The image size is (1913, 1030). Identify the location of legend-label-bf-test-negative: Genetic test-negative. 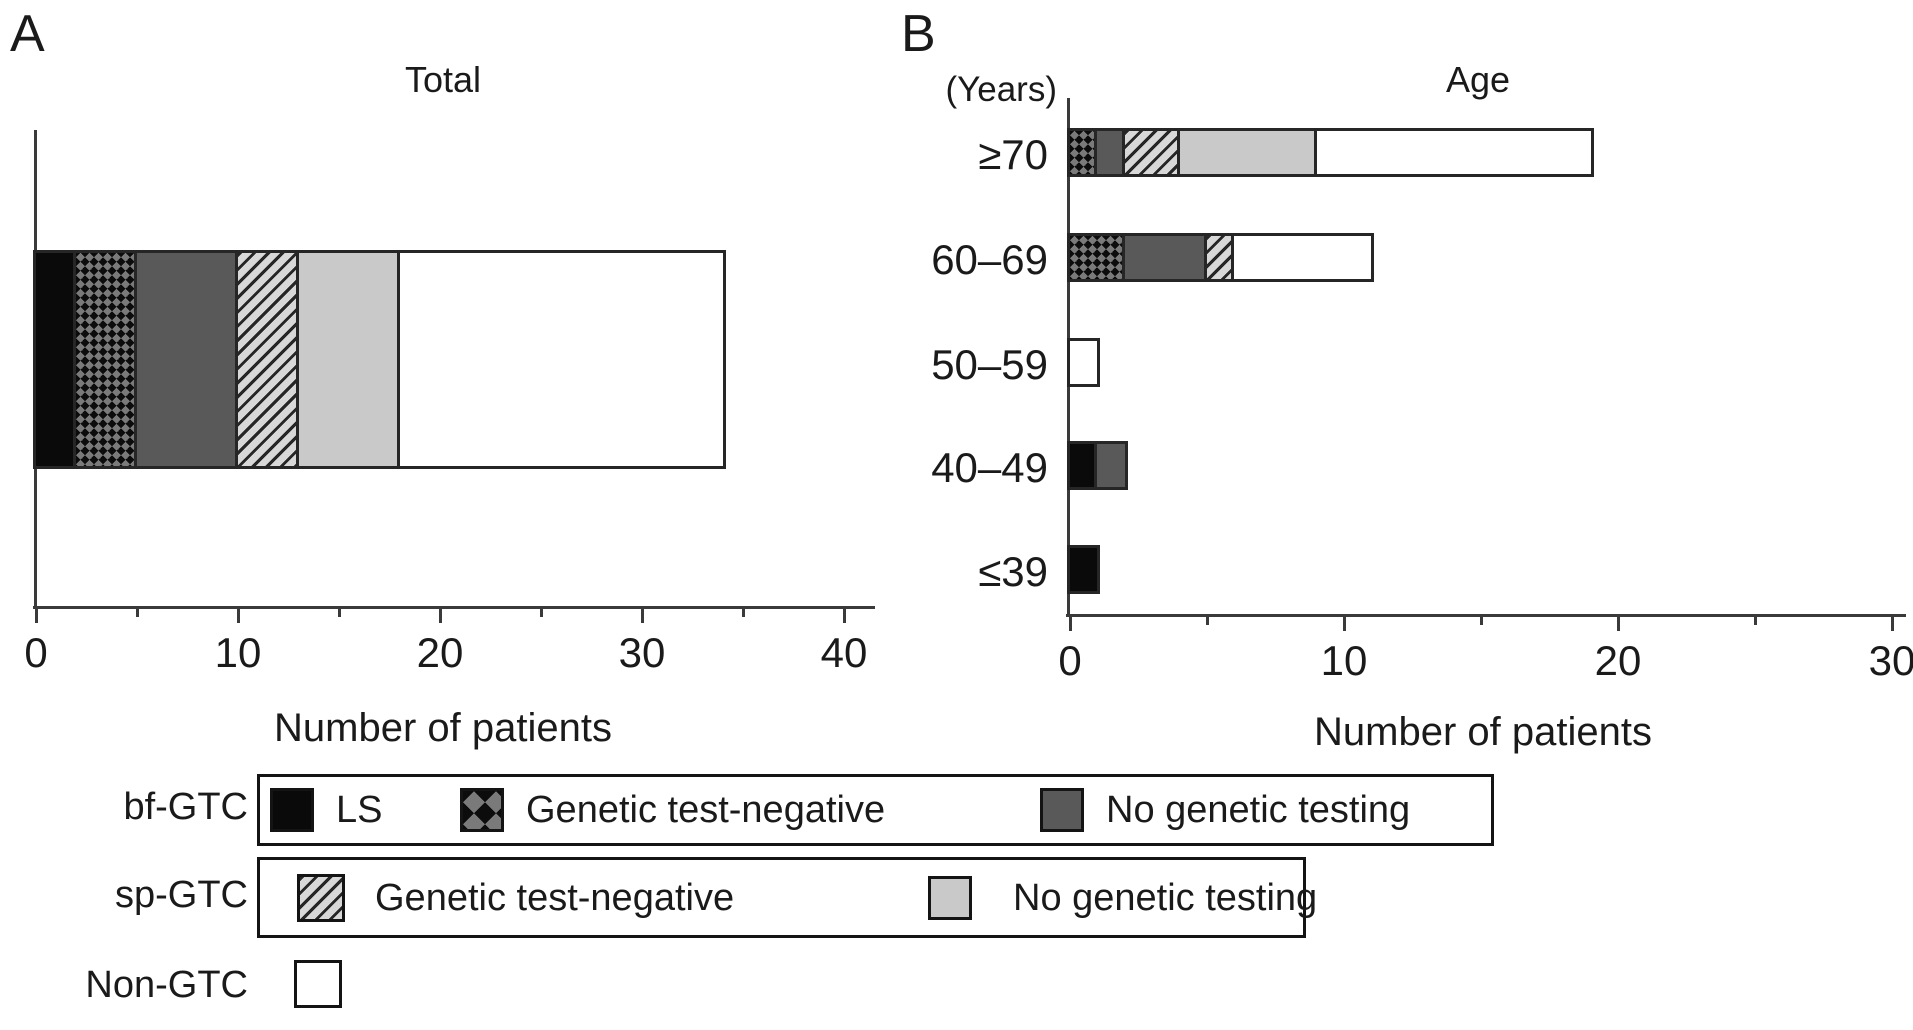
(706, 810).